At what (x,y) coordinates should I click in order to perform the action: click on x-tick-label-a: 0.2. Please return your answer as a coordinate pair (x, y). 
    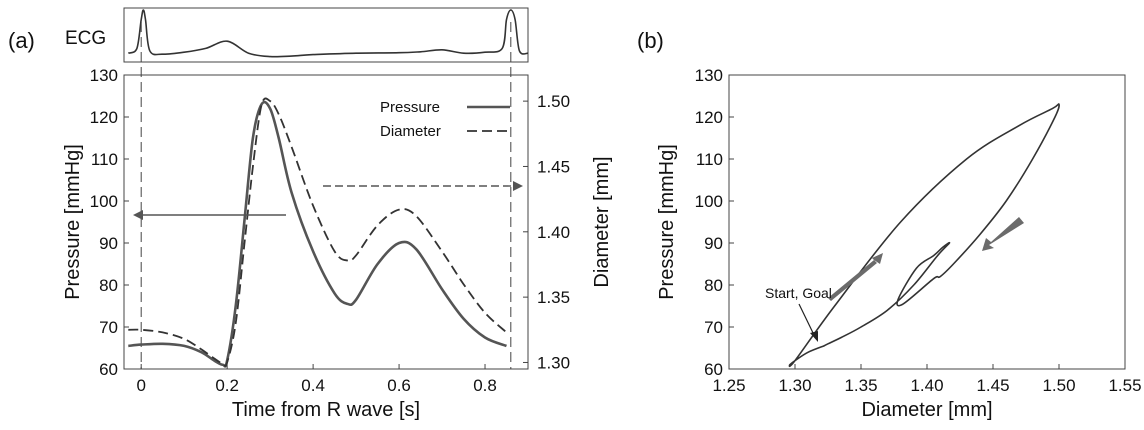
    Looking at the image, I should click on (227, 385).